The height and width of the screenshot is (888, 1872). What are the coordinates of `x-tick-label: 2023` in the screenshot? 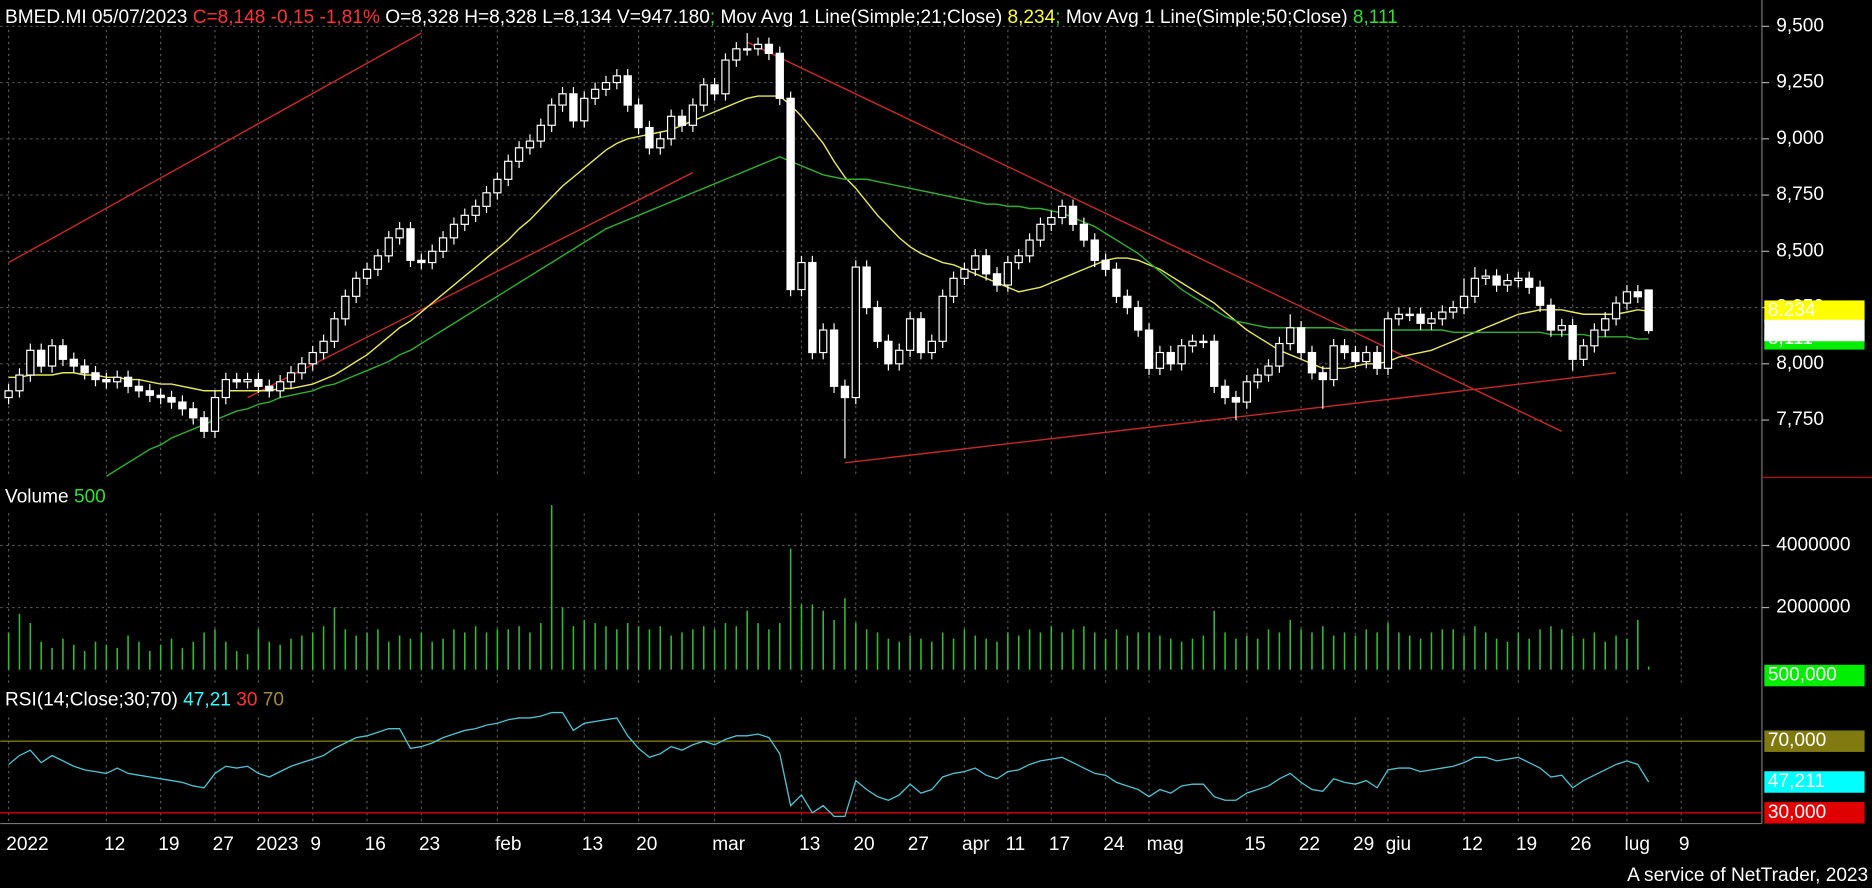 It's located at (277, 844).